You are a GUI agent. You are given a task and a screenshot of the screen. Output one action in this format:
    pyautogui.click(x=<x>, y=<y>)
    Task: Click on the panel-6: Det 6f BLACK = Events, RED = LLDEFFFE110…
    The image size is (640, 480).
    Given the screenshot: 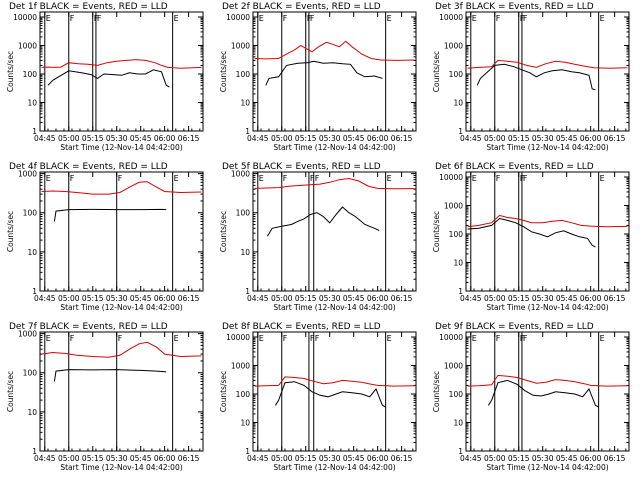 What is the action you would take?
    pyautogui.click(x=531, y=237)
    